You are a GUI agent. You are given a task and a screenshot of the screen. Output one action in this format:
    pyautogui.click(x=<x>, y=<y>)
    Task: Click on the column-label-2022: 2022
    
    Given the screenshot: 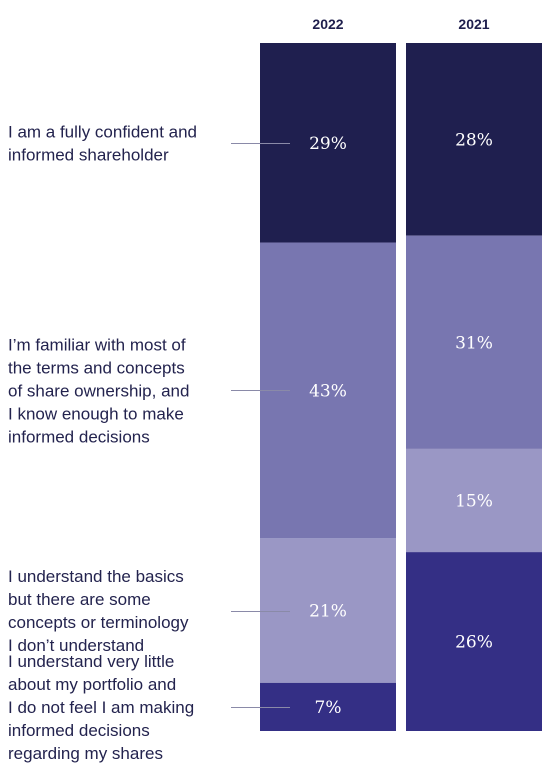 What is the action you would take?
    pyautogui.click(x=327, y=24)
    